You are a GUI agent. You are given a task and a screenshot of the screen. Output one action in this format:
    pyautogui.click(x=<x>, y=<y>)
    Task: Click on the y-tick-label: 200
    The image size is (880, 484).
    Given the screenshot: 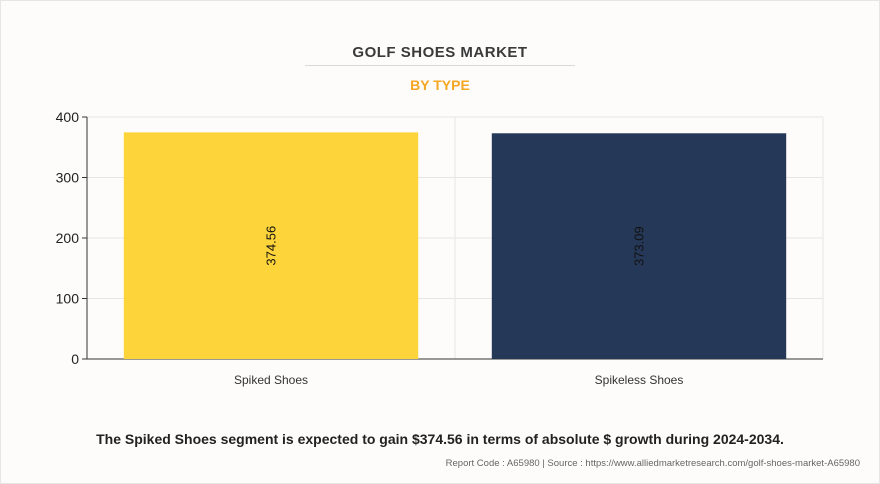 What is the action you would take?
    pyautogui.click(x=68, y=238)
    